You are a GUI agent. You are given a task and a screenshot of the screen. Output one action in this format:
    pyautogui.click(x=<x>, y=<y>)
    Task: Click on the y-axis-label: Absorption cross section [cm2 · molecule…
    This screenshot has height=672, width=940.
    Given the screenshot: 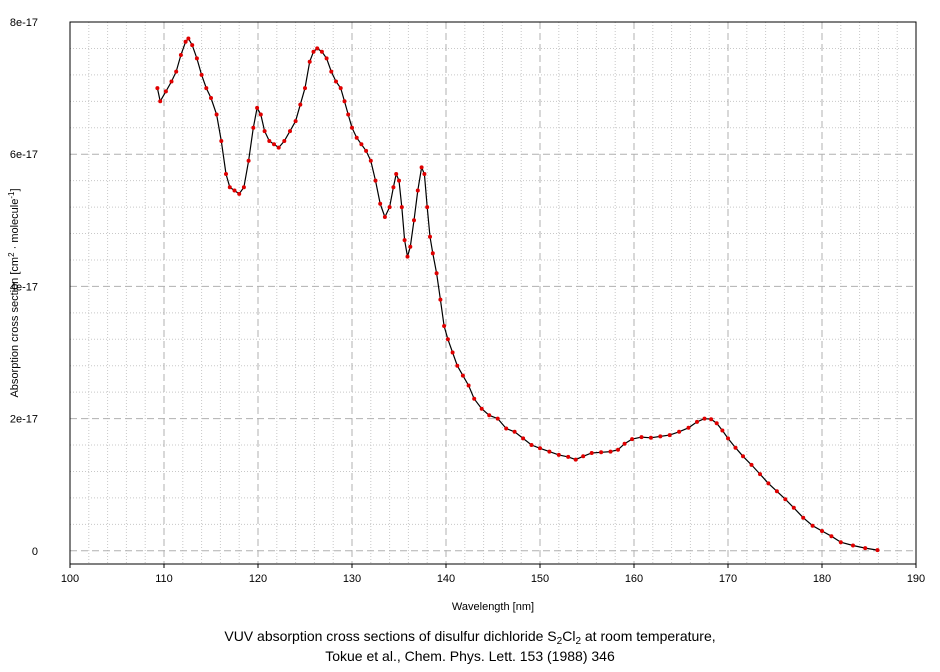 What is the action you would take?
    pyautogui.click(x=14, y=292)
    